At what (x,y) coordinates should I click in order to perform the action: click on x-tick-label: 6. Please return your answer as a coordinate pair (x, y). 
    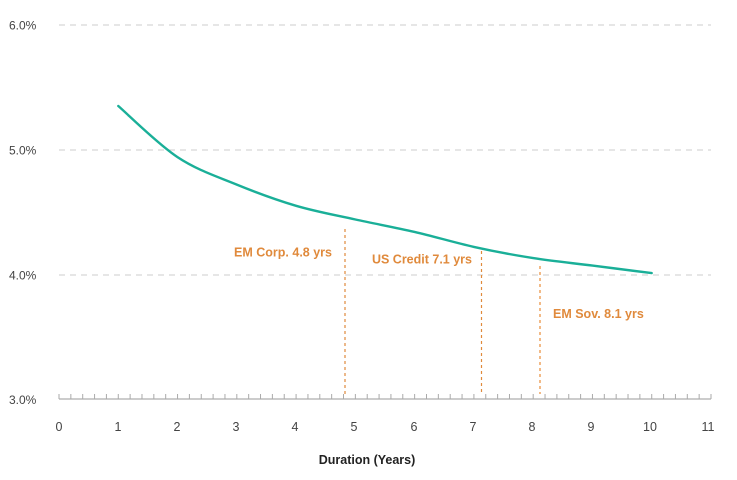
    Looking at the image, I should click on (414, 427).